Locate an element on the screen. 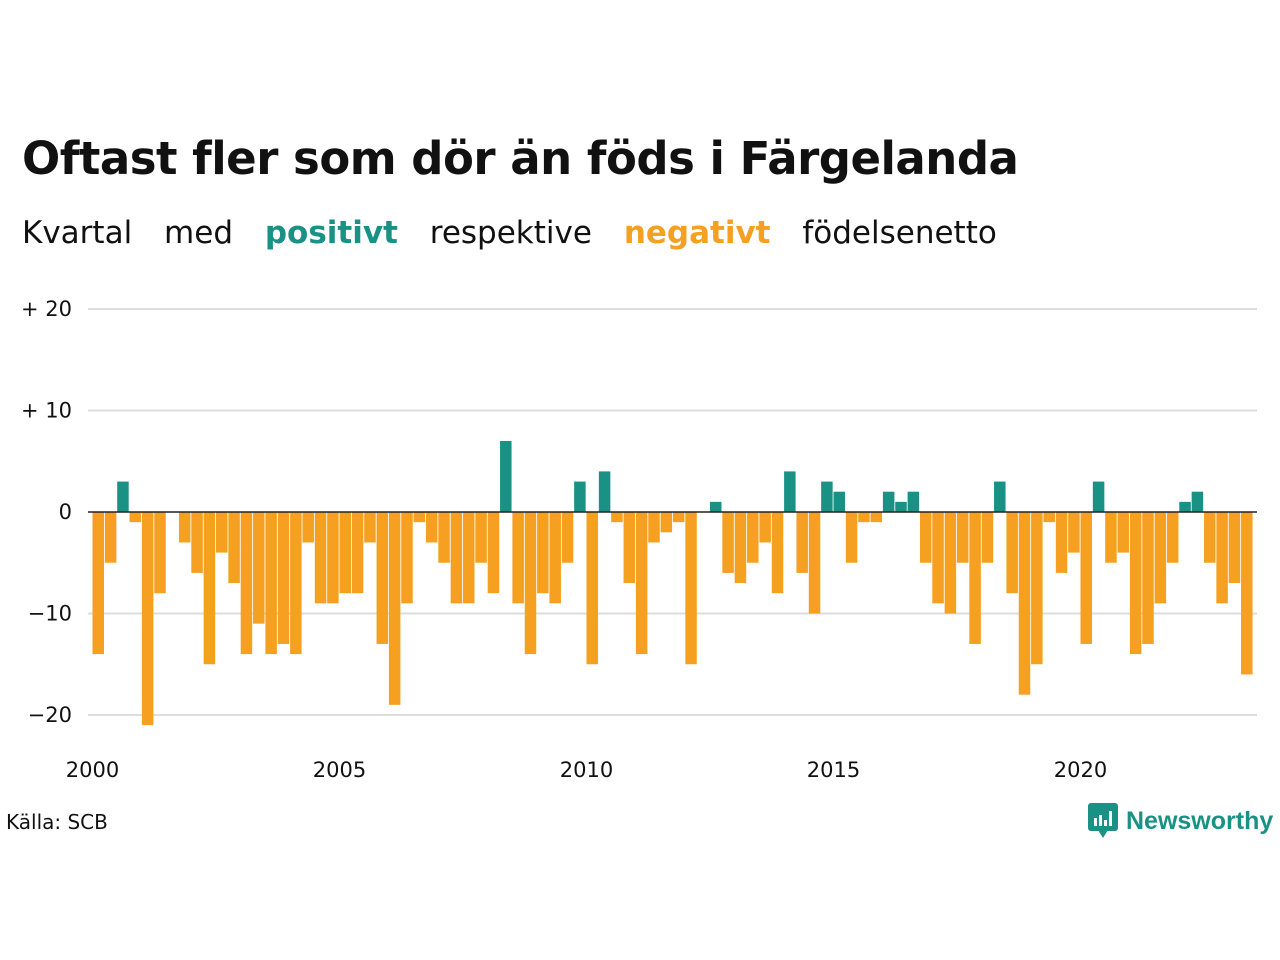  brand-logo: Newsworthy is located at coordinates (1180, 821).